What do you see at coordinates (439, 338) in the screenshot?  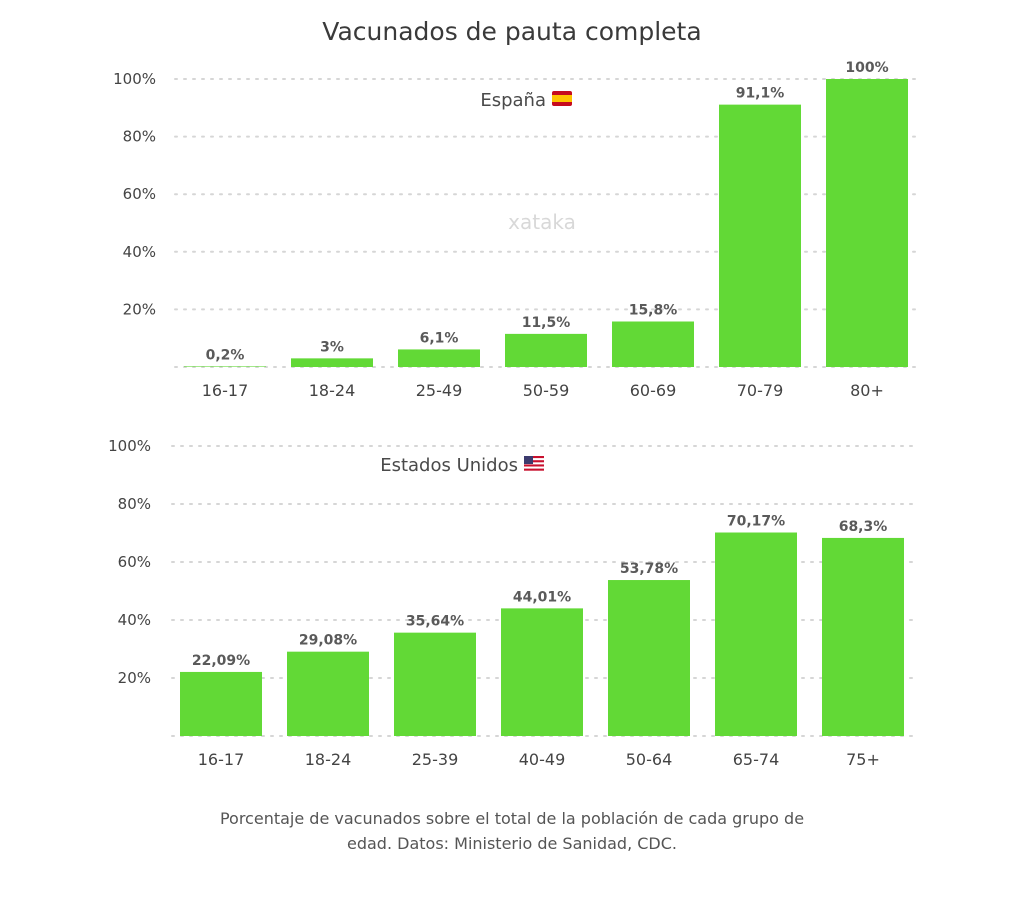 I see `data-label: 6,1%` at bounding box center [439, 338].